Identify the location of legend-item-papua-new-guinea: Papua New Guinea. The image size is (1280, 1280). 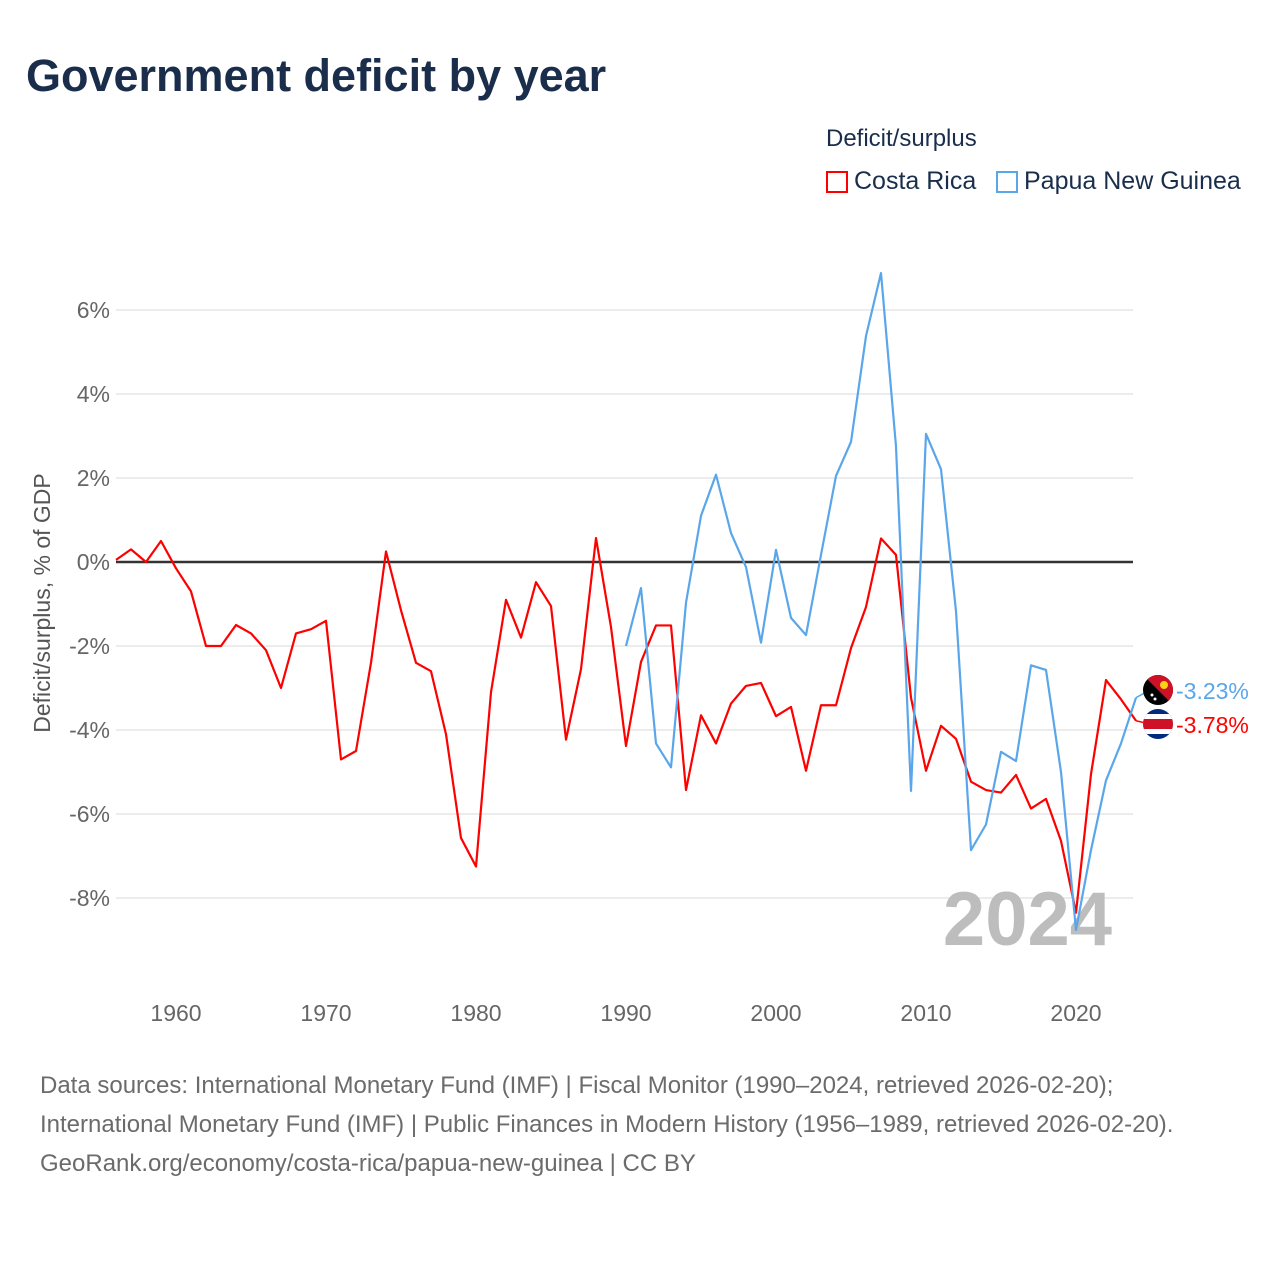
(1118, 181).